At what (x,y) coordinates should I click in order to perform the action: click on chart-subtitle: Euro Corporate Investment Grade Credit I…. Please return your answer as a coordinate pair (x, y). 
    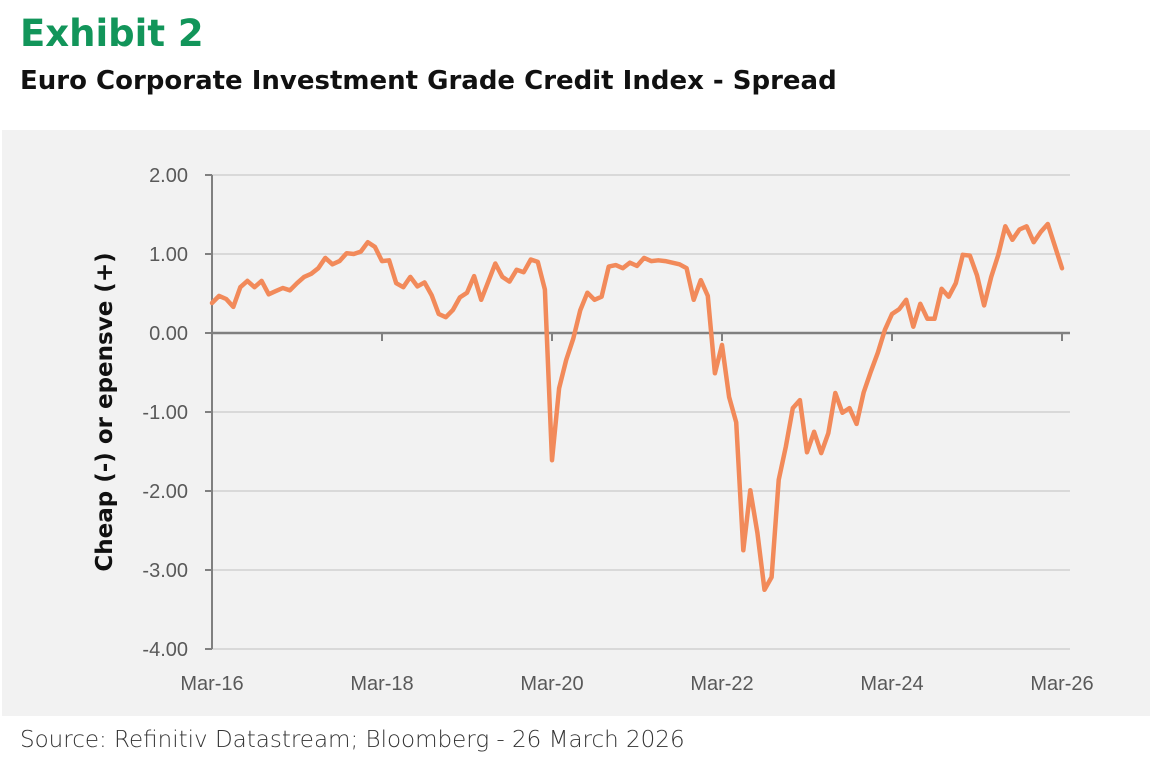
    Looking at the image, I should click on (428, 81).